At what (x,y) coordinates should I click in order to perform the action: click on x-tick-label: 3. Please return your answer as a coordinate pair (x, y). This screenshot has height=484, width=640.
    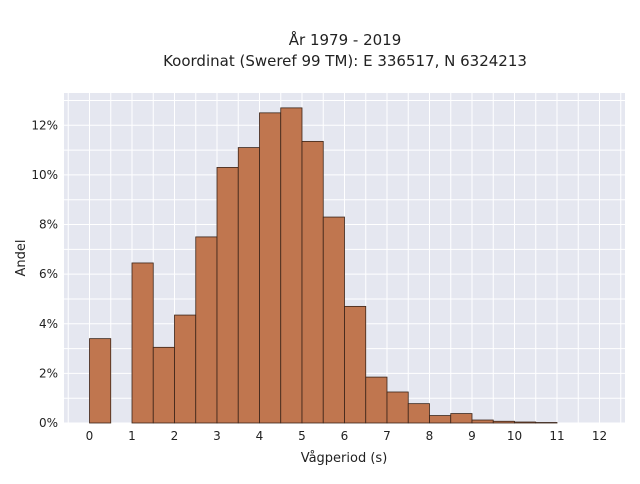
    Looking at the image, I should click on (217, 436).